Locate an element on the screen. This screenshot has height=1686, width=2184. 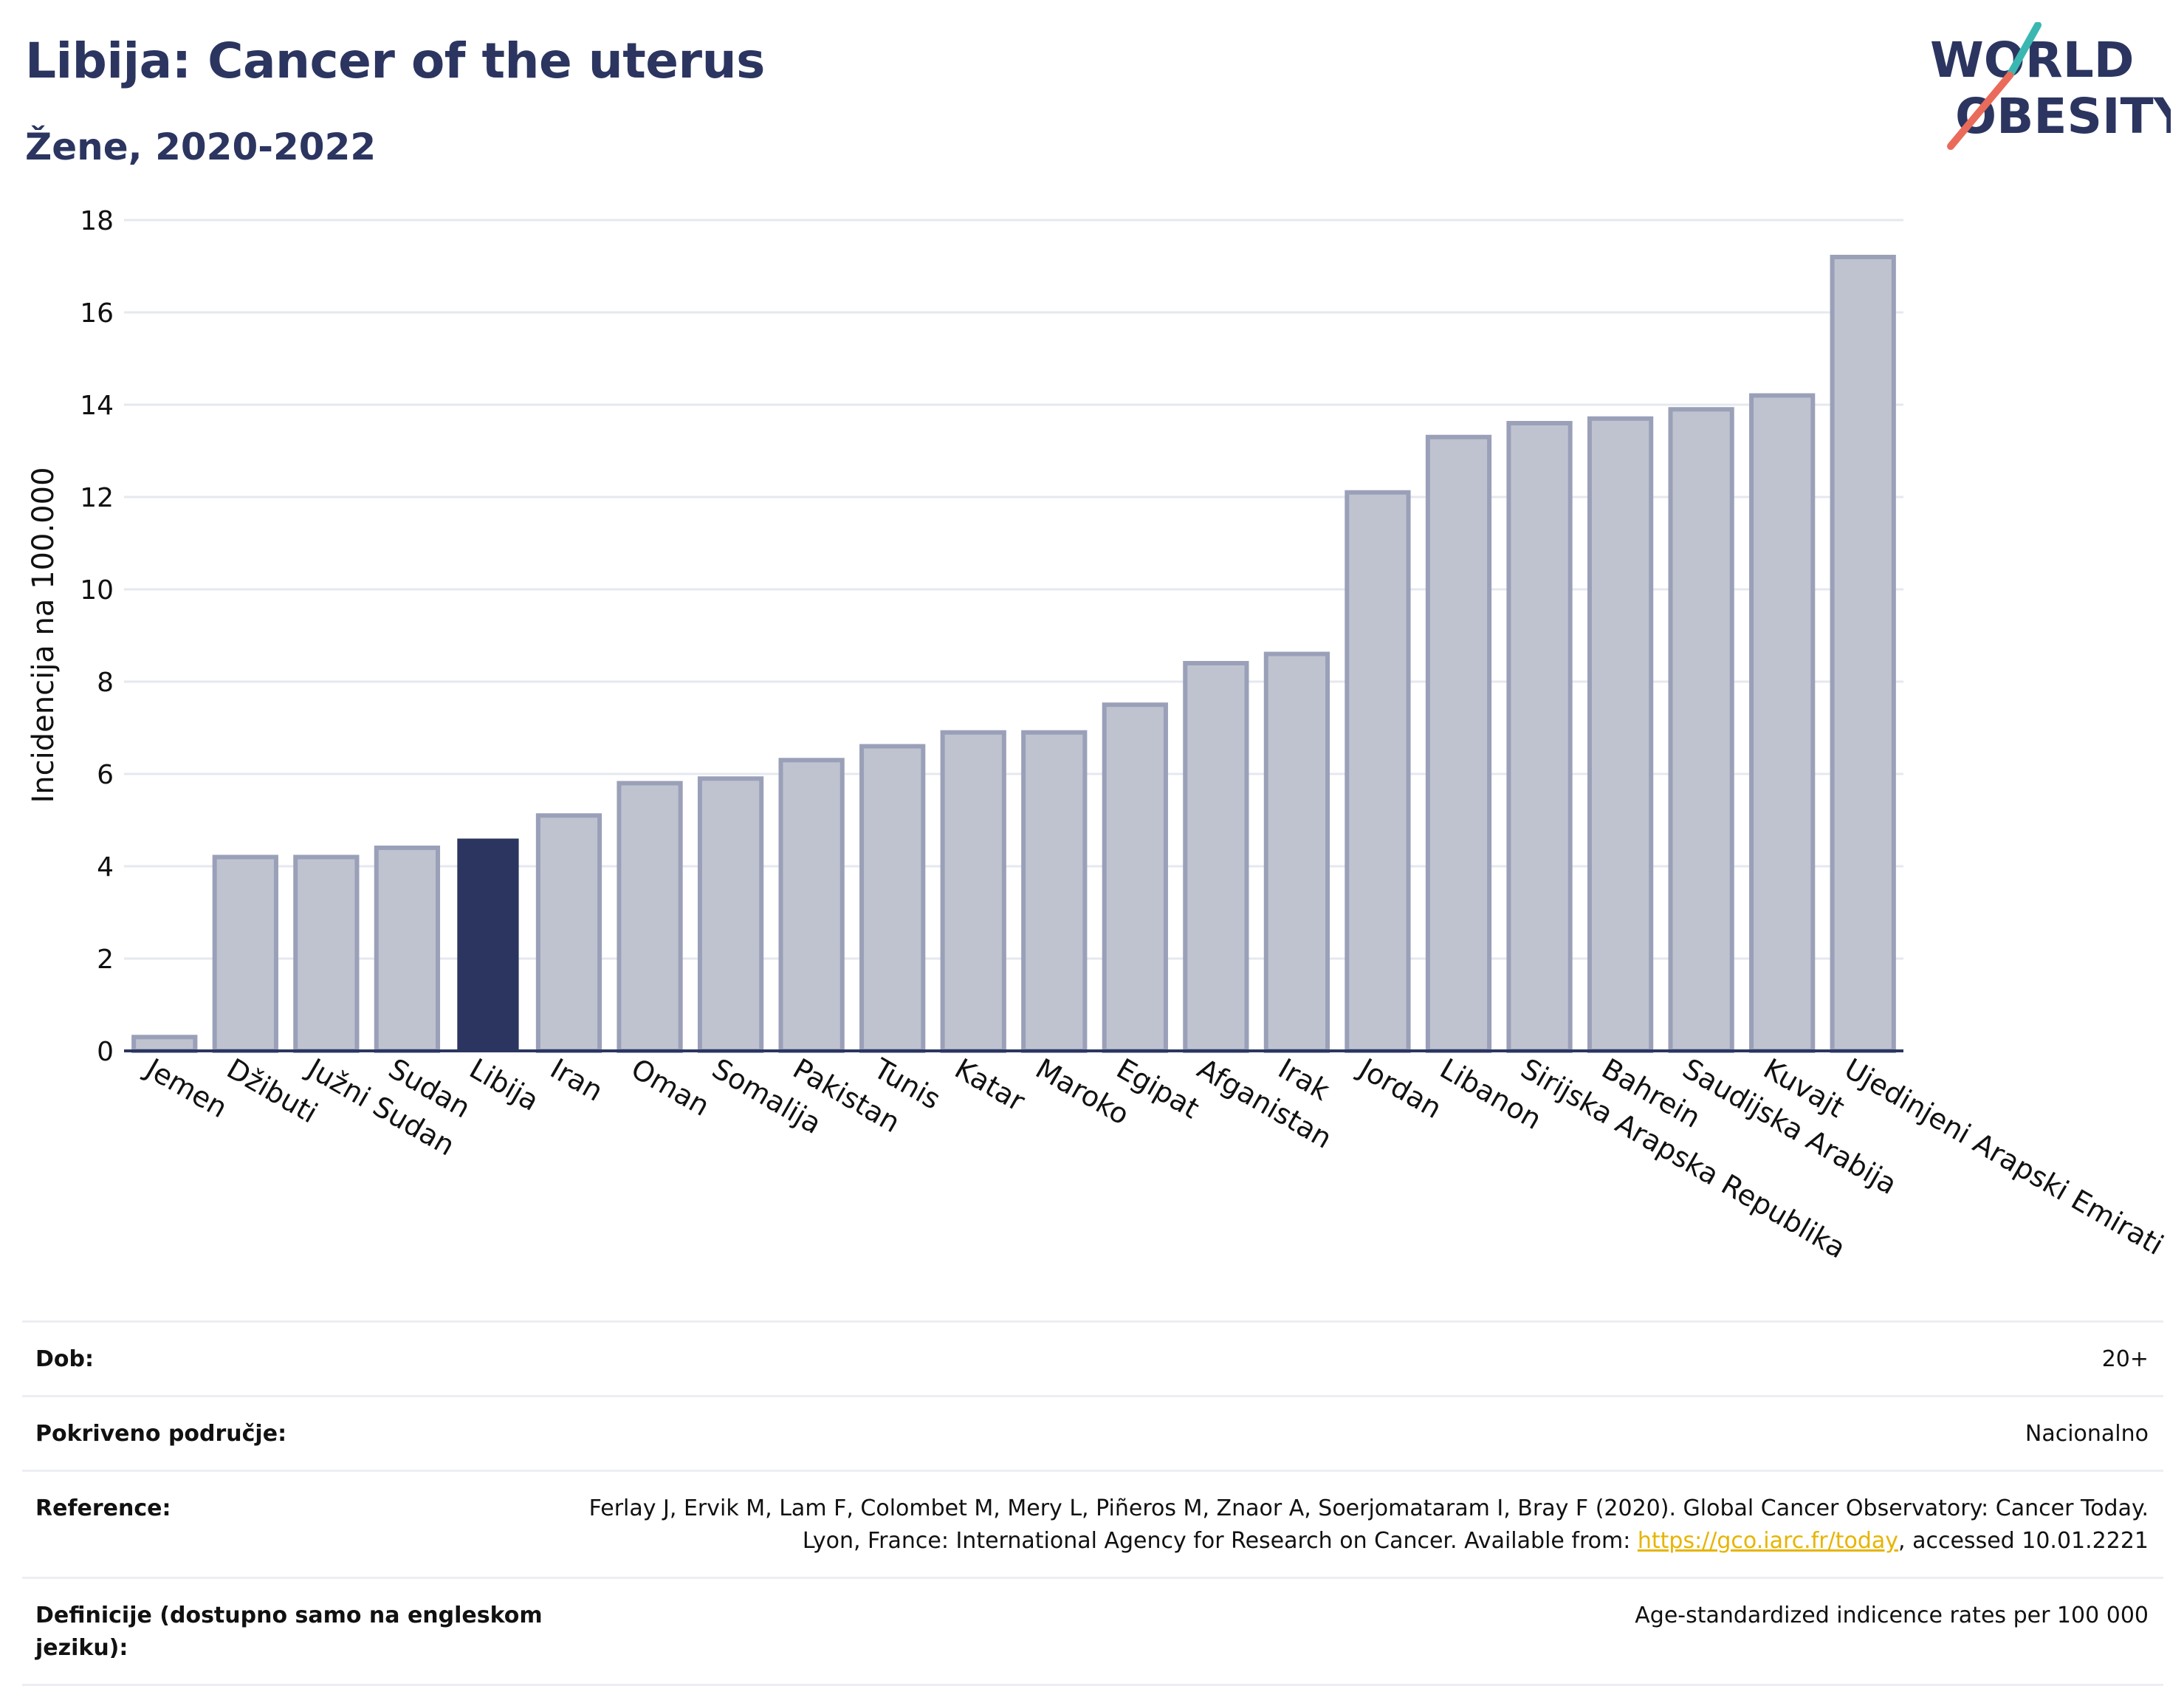
y-axis-ticks: 0 2 4 6 8 10 12 14 16 18 is located at coordinates (97, 636).